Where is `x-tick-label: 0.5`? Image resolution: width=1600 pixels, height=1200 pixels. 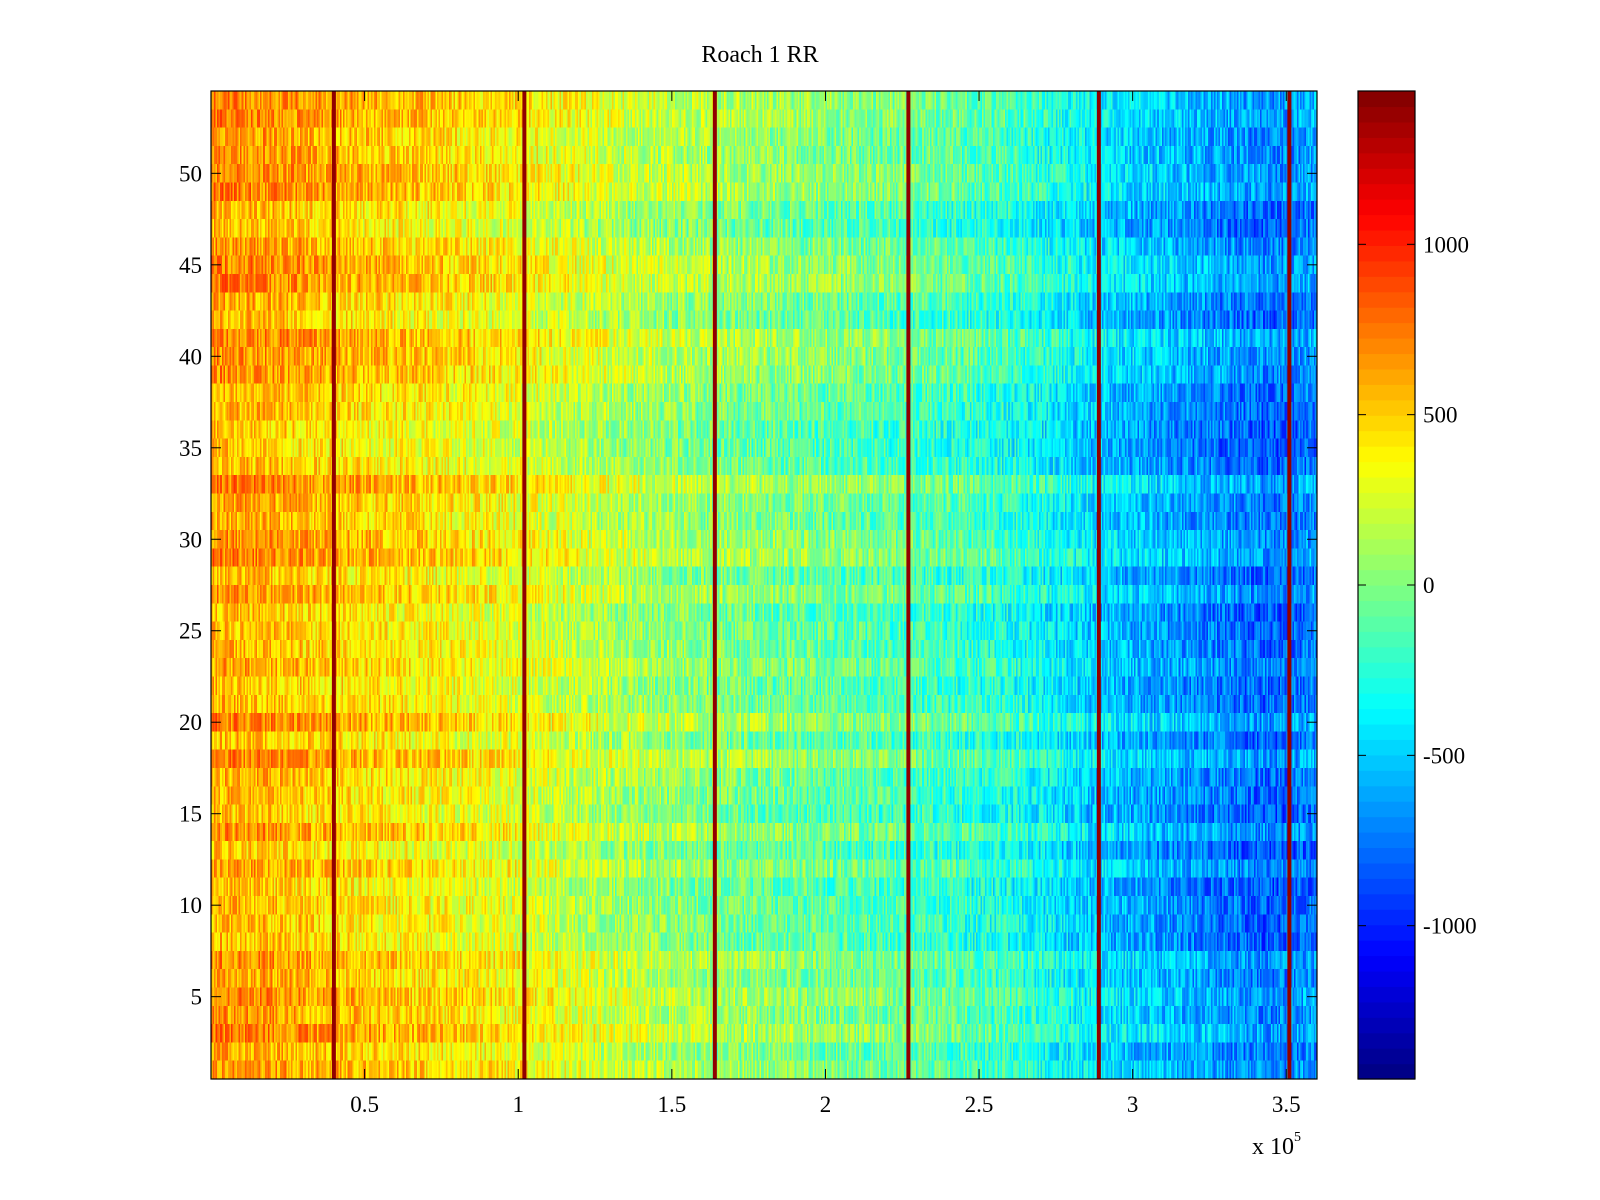
x-tick-label: 0.5 is located at coordinates (364, 1104).